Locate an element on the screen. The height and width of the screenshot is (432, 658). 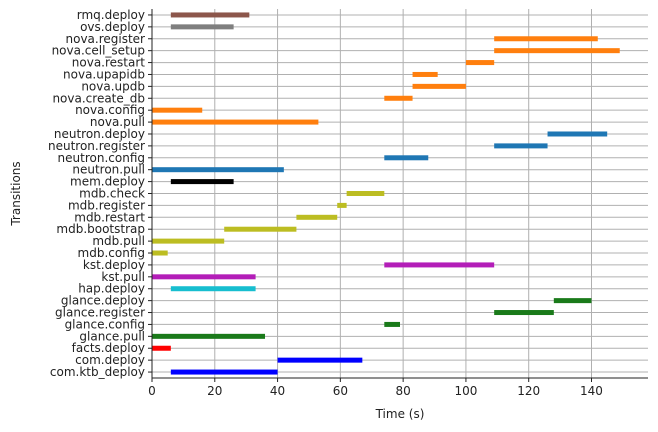
bar-rmq-deploy is located at coordinates (210, 15).